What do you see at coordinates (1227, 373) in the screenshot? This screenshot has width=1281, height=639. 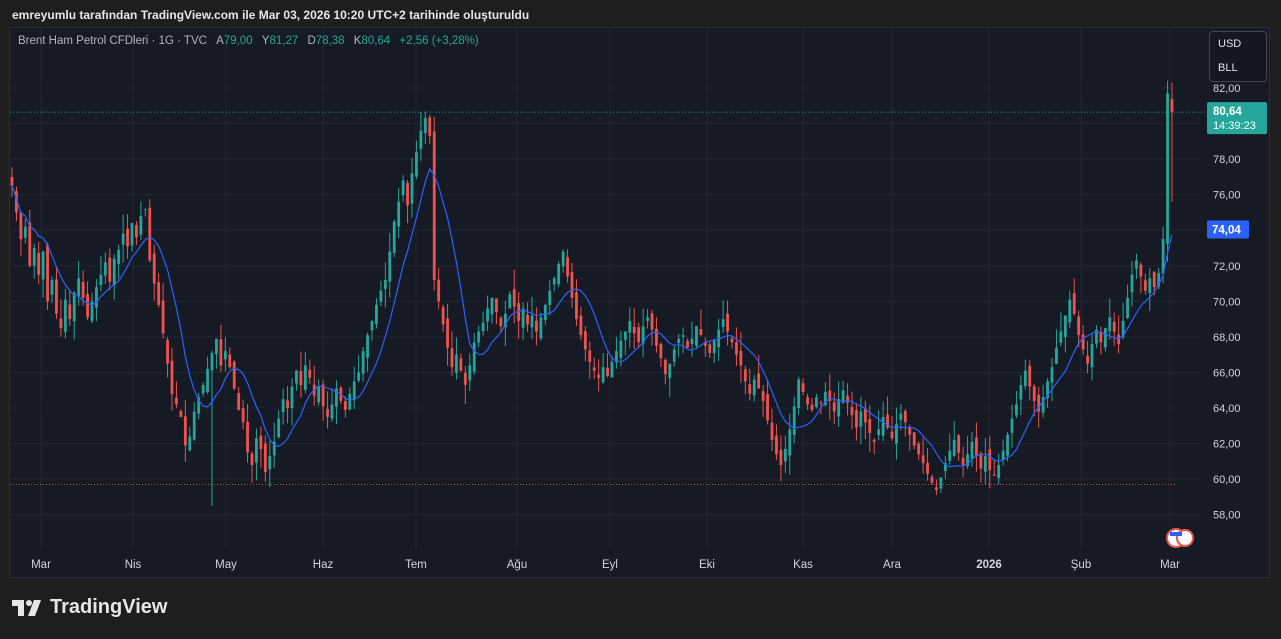 I see `y-tick-label: 66,00` at bounding box center [1227, 373].